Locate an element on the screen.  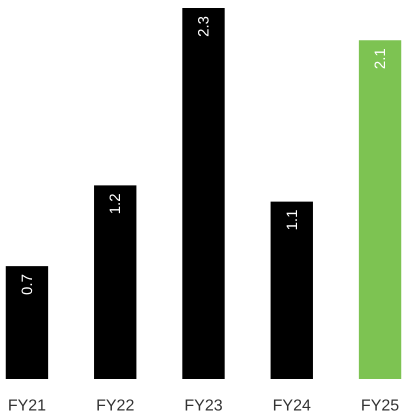
data-label: 1.1 is located at coordinates (292, 220).